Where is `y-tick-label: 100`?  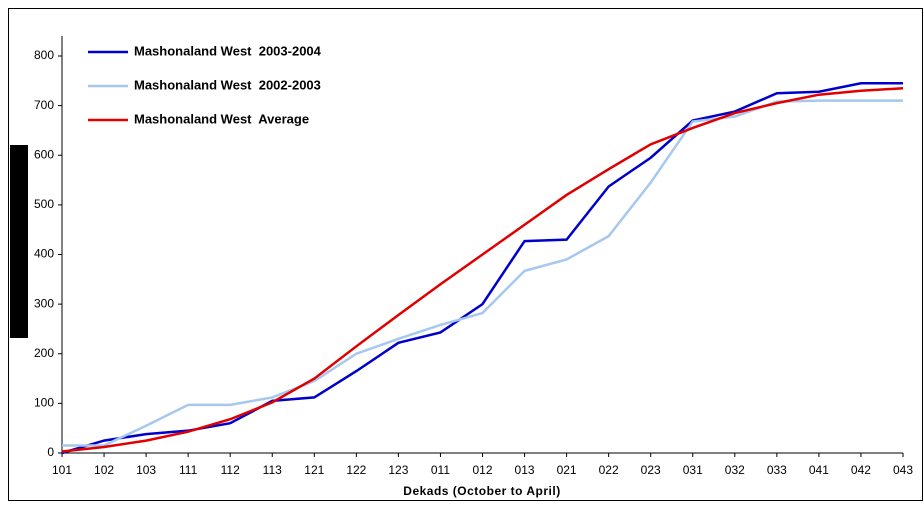
y-tick-label: 100 is located at coordinates (44, 403).